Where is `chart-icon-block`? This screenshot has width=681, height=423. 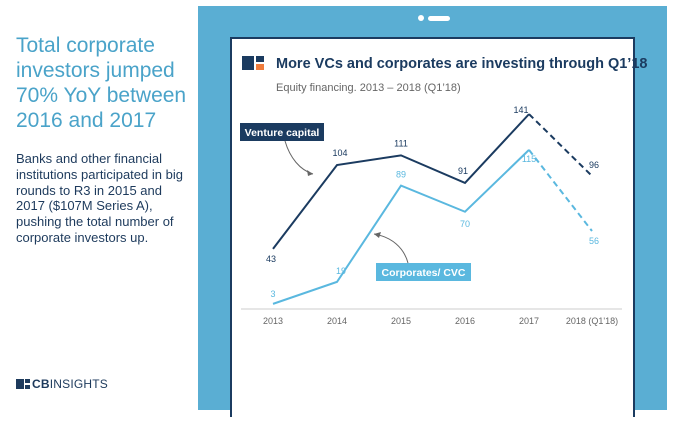 chart-icon-block is located at coordinates (248, 63).